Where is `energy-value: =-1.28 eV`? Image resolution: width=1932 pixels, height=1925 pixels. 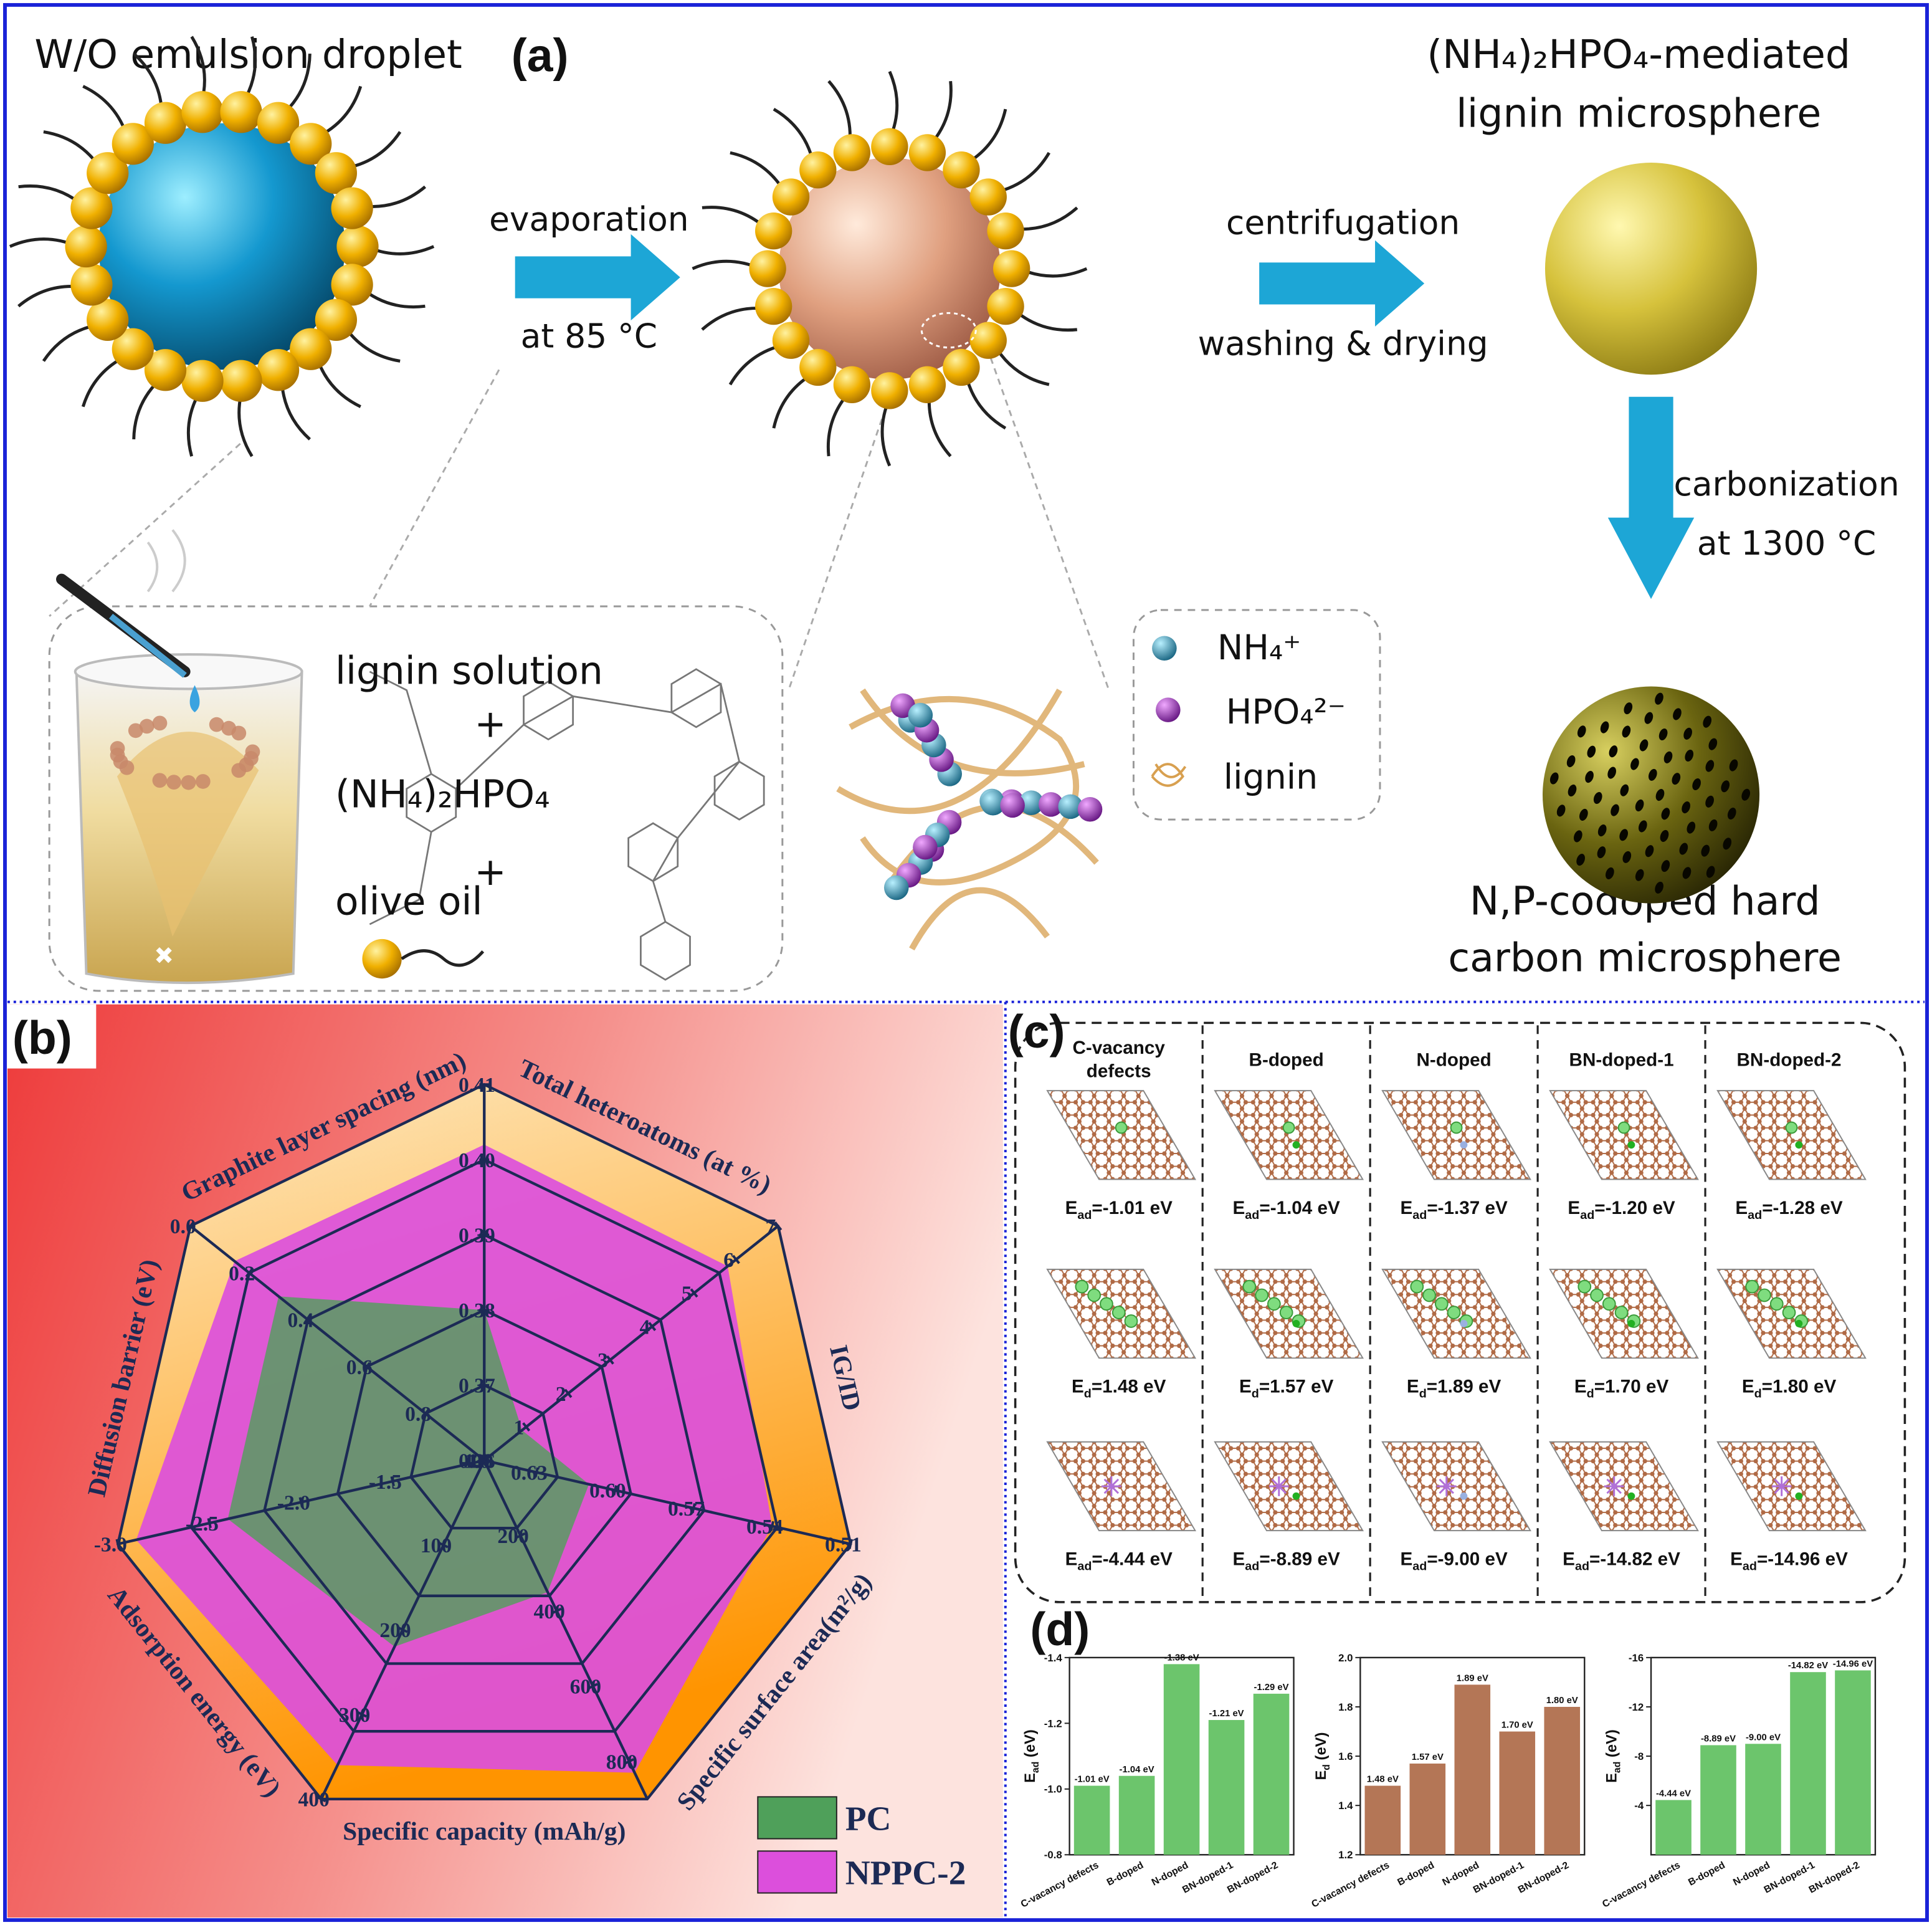
energy-value: =-1.28 eV is located at coordinates (1802, 1208).